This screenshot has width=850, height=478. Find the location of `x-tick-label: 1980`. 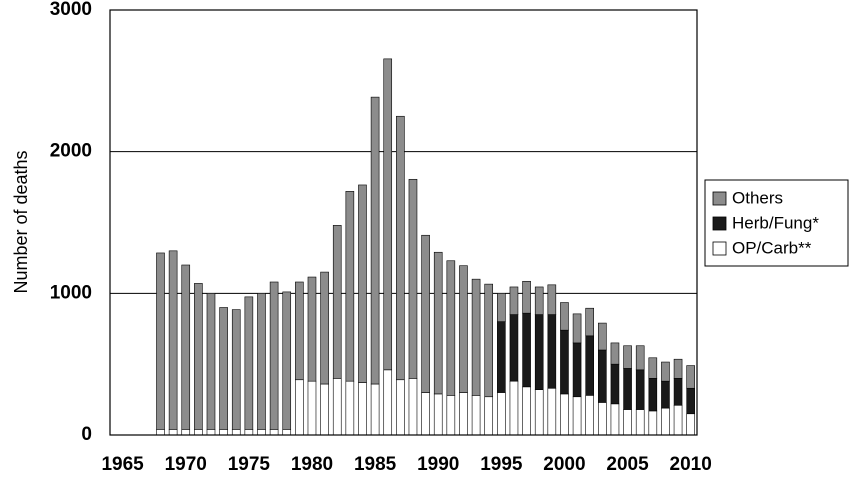

x-tick-label: 1980 is located at coordinates (312, 464).